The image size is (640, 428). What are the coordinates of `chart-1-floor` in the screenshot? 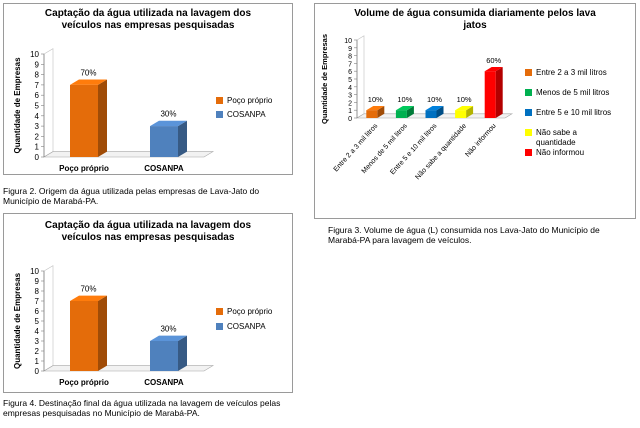 It's located at (128, 154).